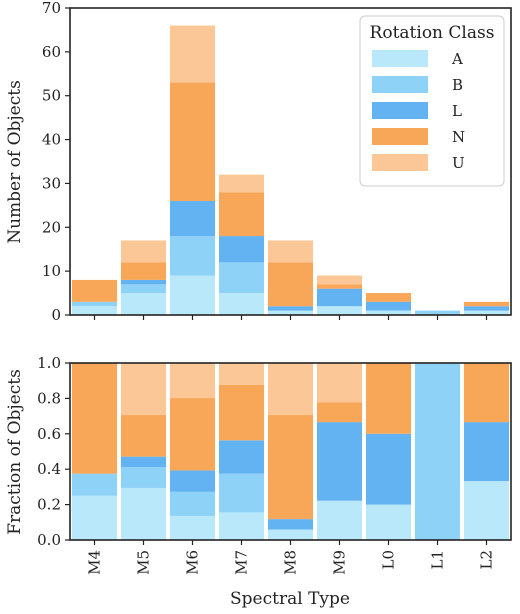 The image size is (520, 614). What do you see at coordinates (388, 469) in the screenshot?
I see `fraction-bar-L0-L` at bounding box center [388, 469].